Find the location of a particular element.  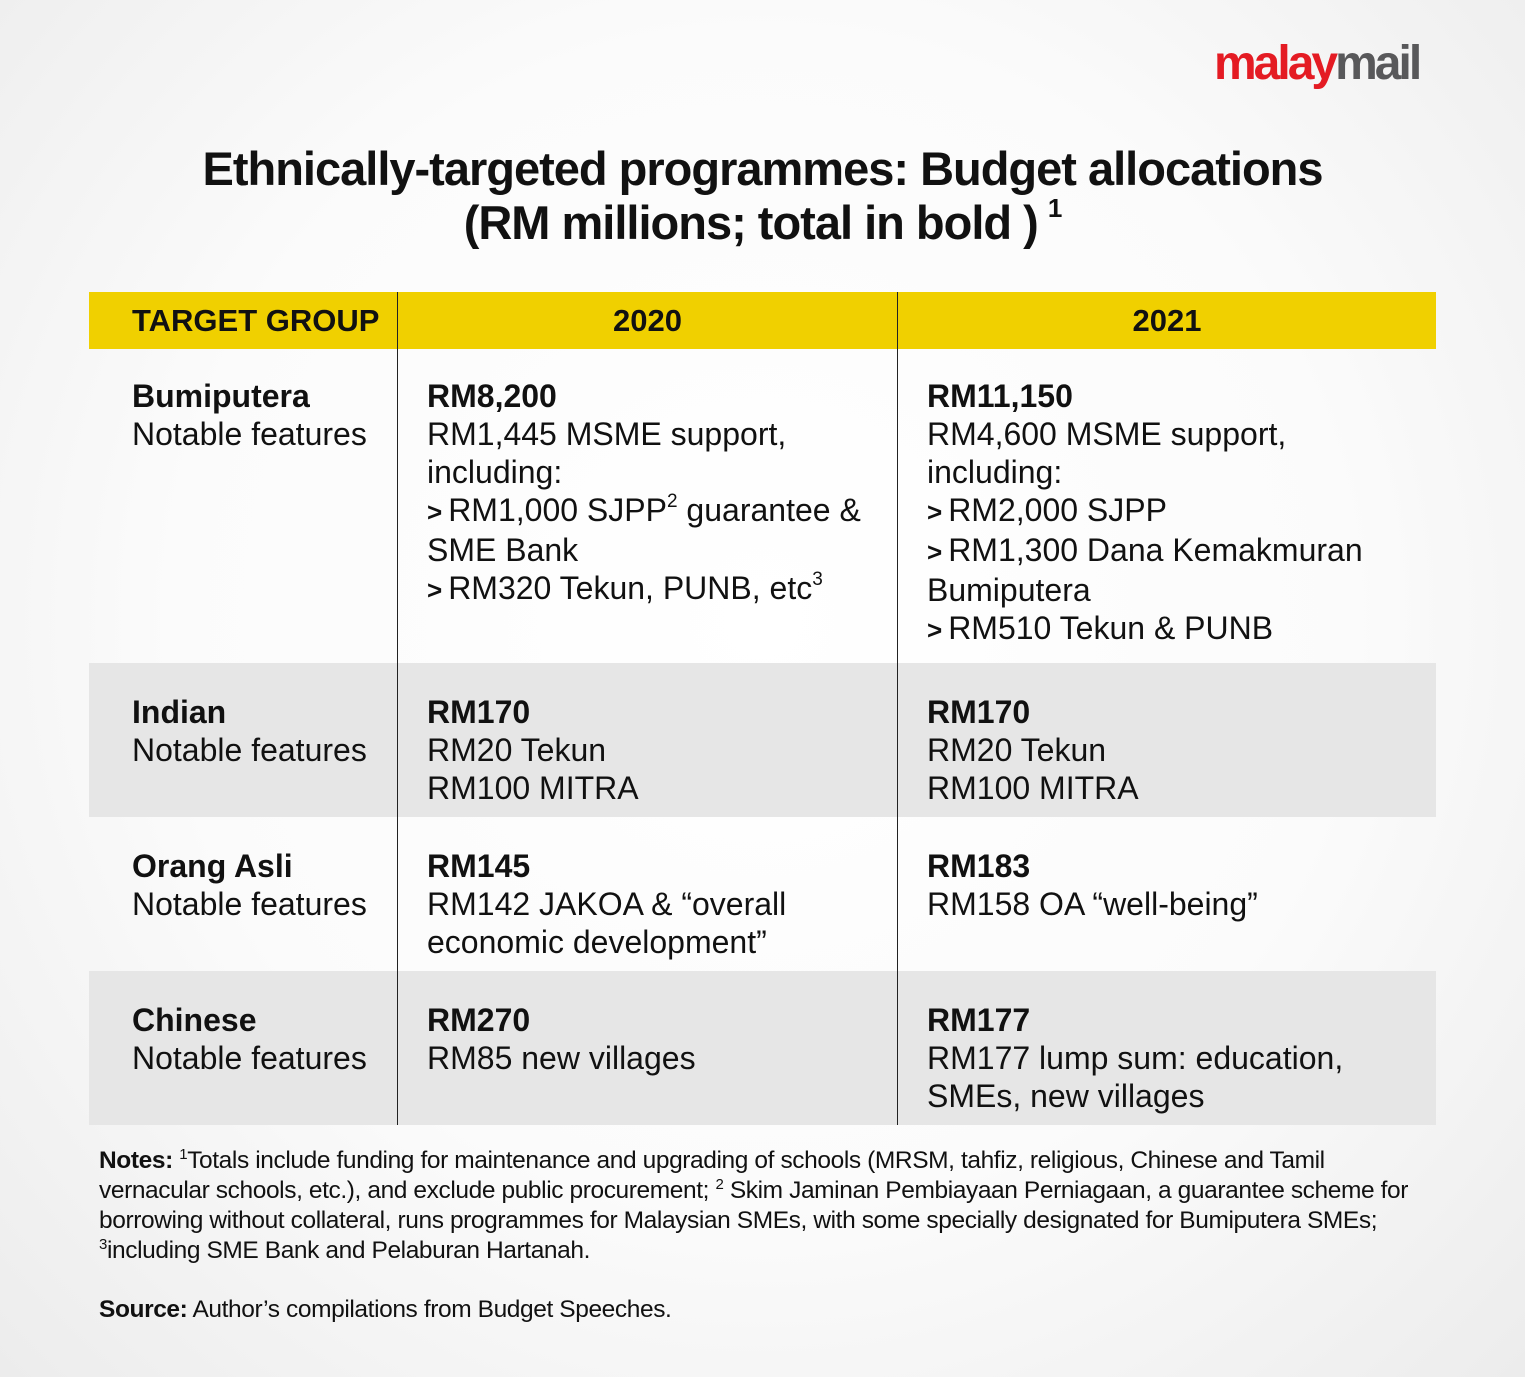

feature-line: RM177 lump sum: education, is located at coordinates (1176, 1058).